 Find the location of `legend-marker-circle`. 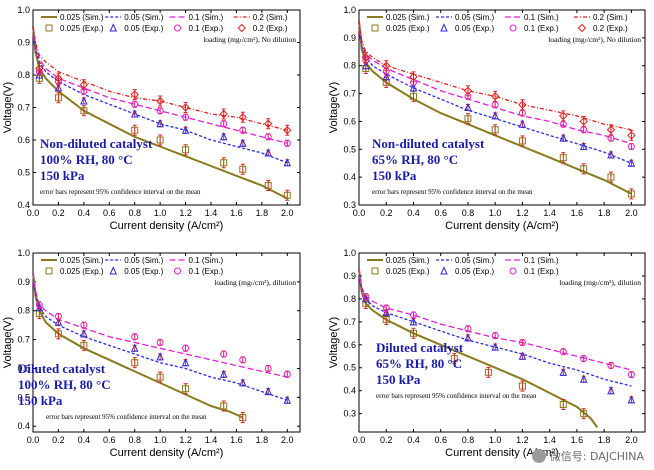

legend-marker-circle is located at coordinates (177, 271).